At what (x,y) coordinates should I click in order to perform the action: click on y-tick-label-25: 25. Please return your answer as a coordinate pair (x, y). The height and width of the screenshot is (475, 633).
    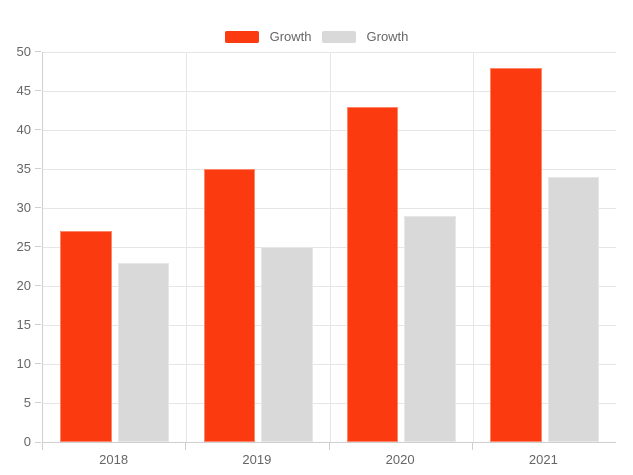
    Looking at the image, I should click on (23, 246).